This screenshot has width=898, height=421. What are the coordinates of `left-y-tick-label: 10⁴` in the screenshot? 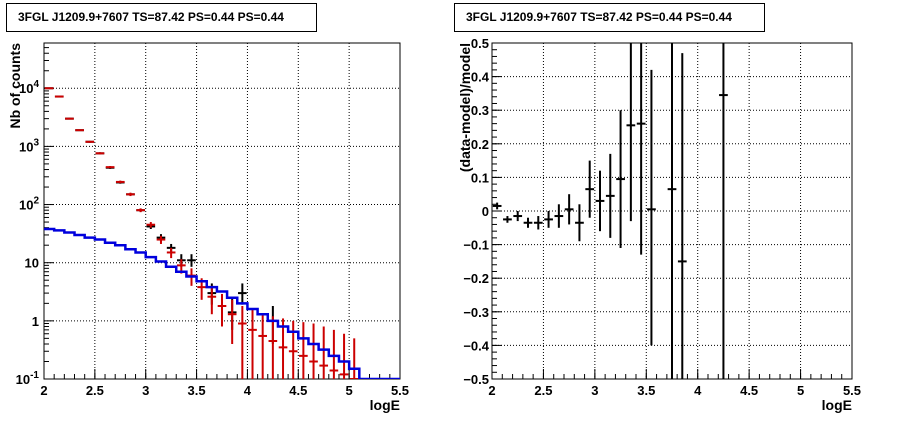 It's located at (29, 87).